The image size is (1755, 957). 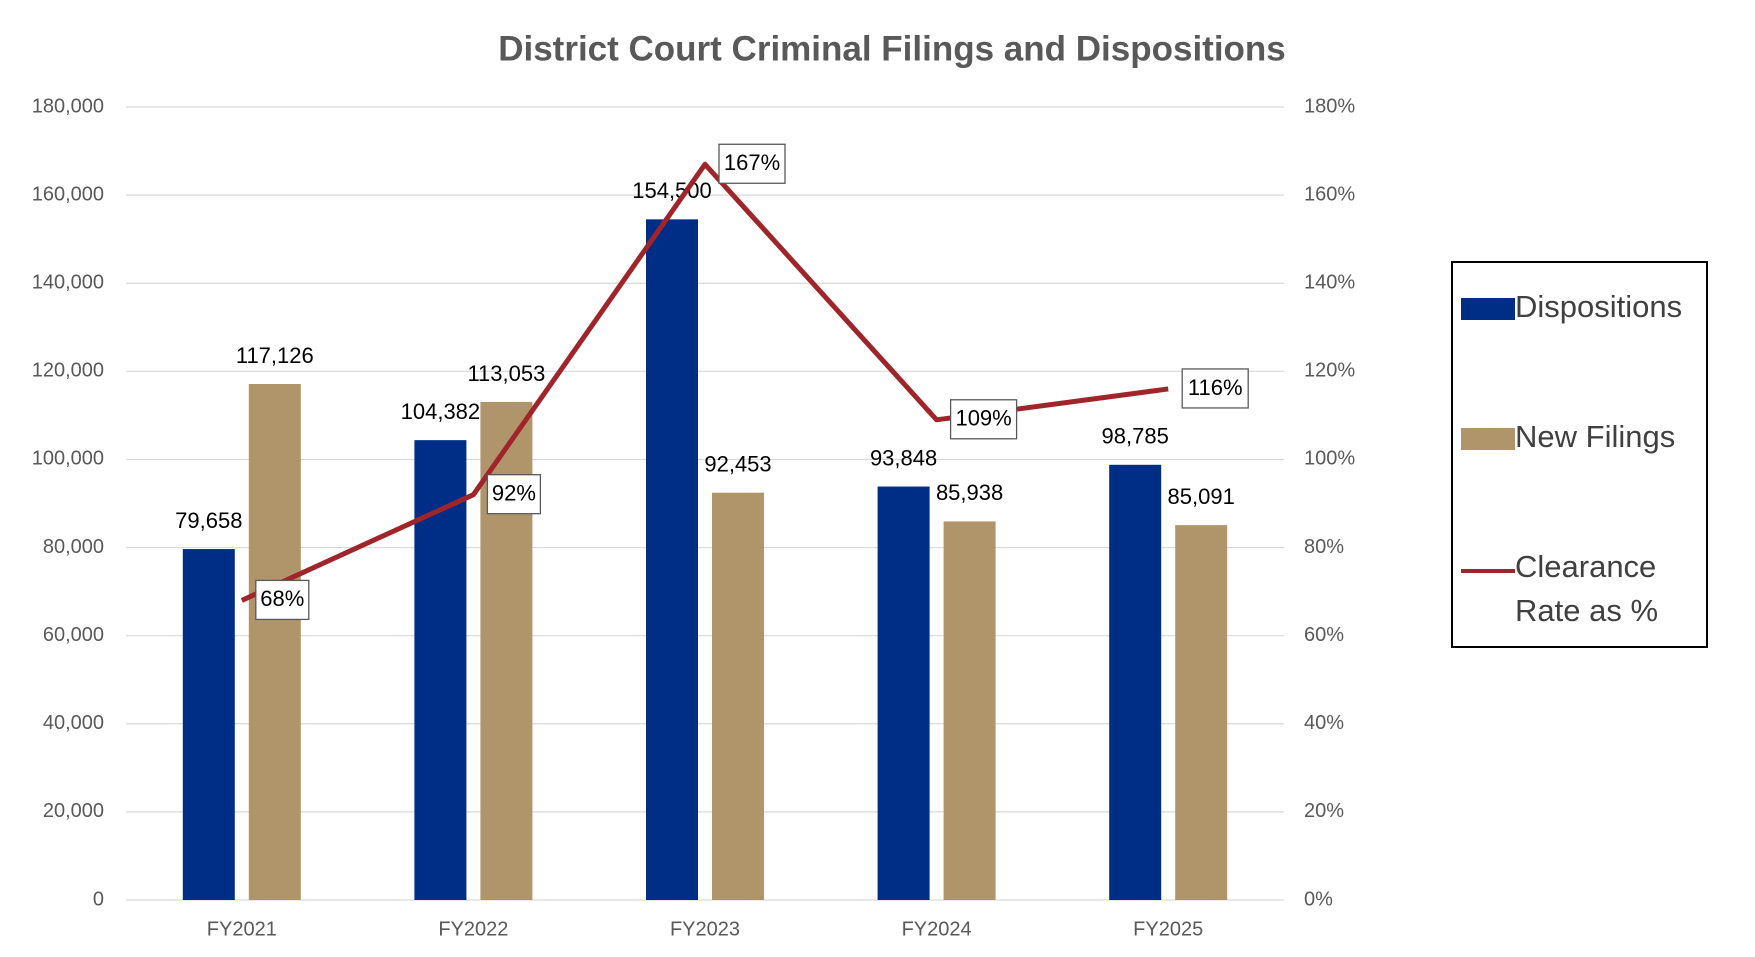 What do you see at coordinates (737, 464) in the screenshot?
I see `data-label: 92,453` at bounding box center [737, 464].